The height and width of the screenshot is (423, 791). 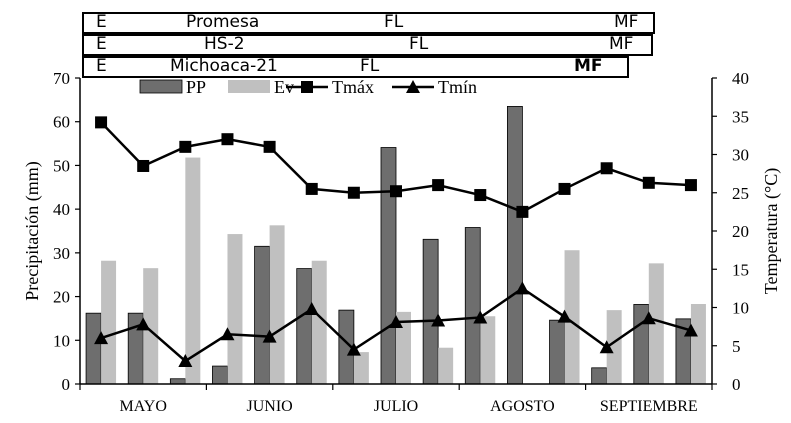 What do you see at coordinates (61, 209) in the screenshot?
I see `y-tick-label-left: 40` at bounding box center [61, 209].